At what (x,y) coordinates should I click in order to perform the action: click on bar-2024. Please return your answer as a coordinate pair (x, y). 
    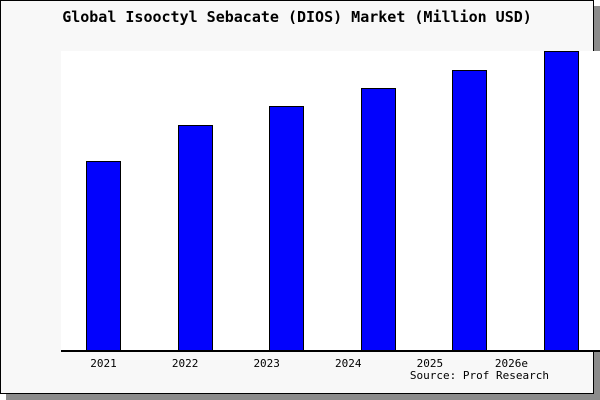
    Looking at the image, I should click on (378, 219).